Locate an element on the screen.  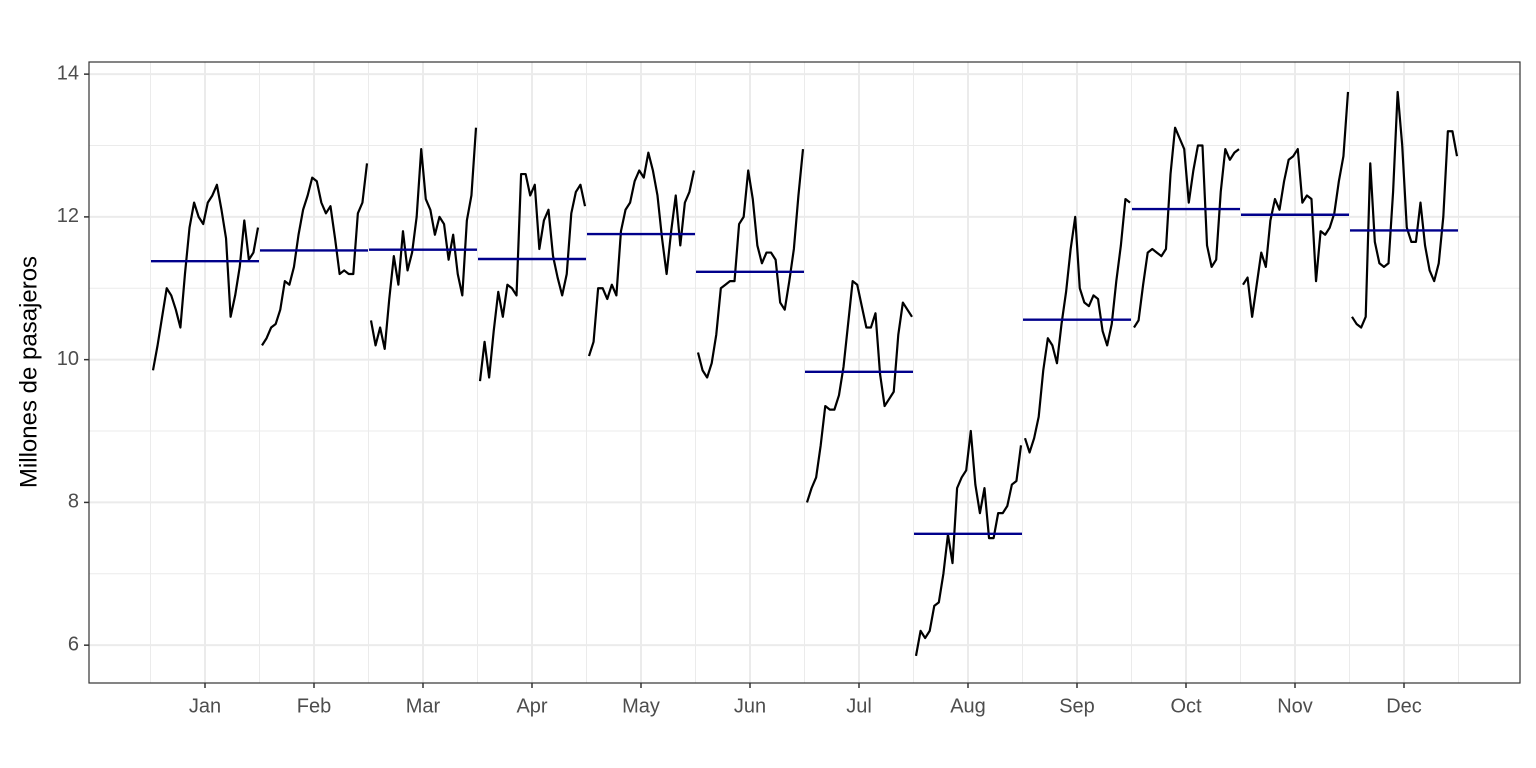
x-tick-label: May is located at coordinates (641, 706).